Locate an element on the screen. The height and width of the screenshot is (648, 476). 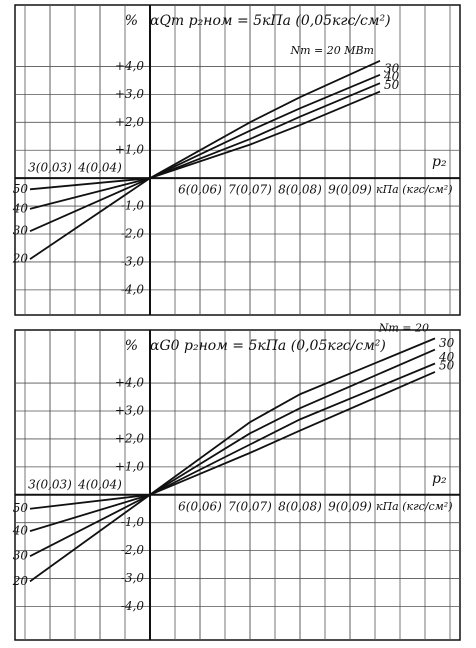
chart-title: αG0 p₂ном = 5кПа (0,05кгс/см²) is located at coordinates (268, 346).